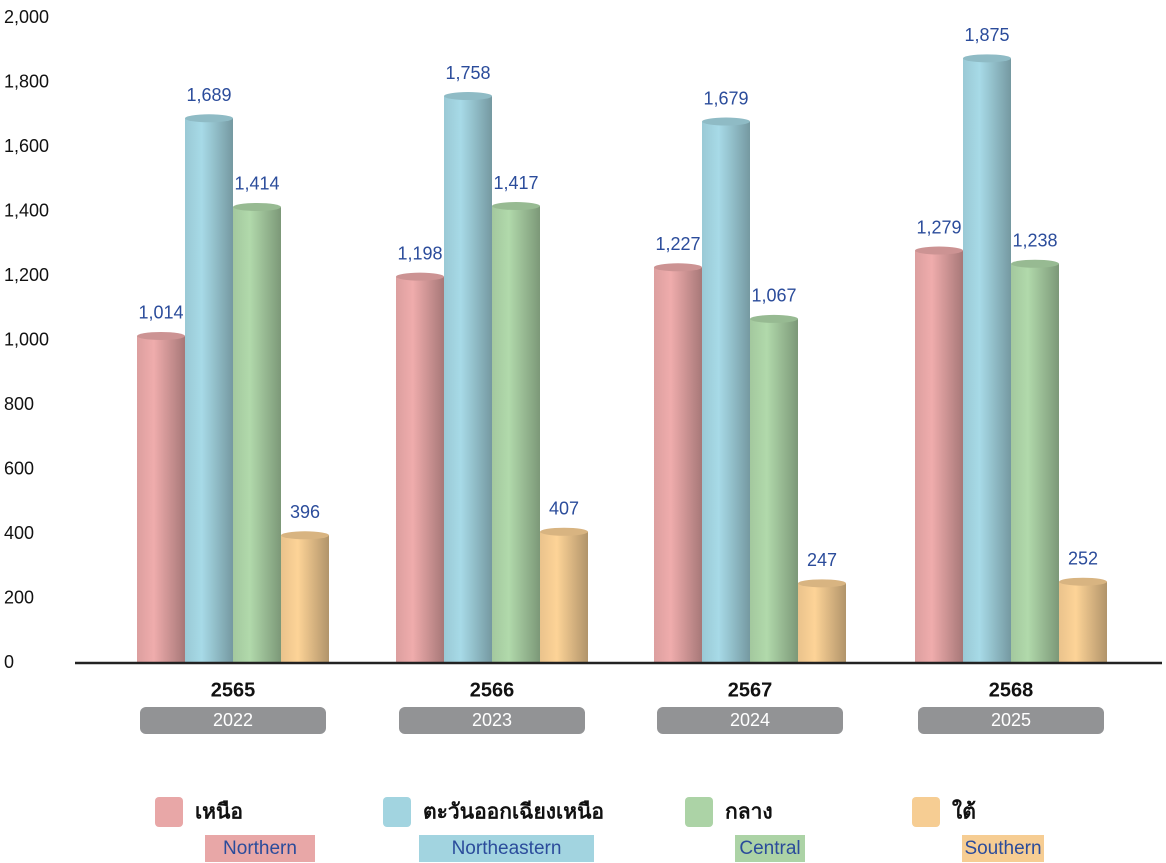 The width and height of the screenshot is (1166, 863). I want to click on category-sublabel: 2023, so click(492, 720).